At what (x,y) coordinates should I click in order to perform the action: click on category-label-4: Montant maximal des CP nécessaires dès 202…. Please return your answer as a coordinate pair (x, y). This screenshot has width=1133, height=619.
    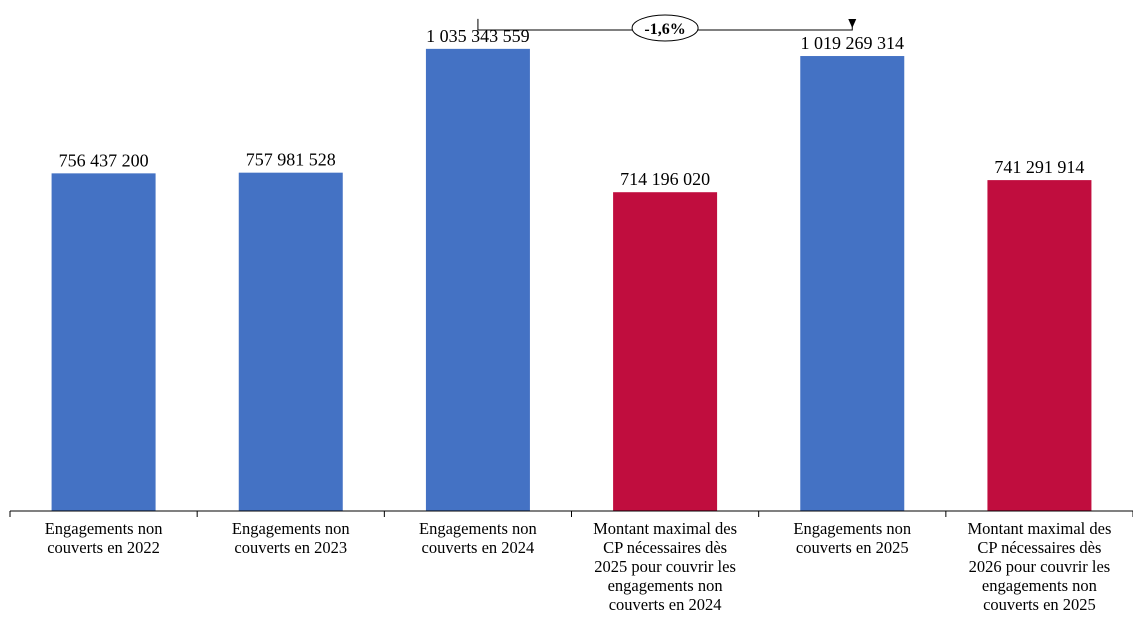
    Looking at the image, I should click on (665, 566).